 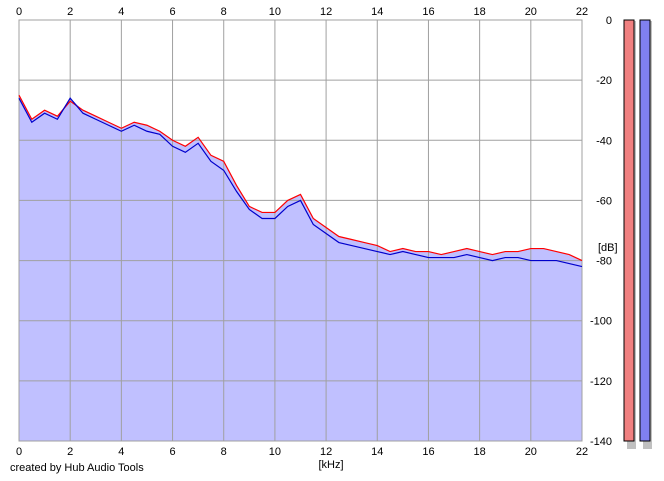 I want to click on y-tick-label: -80, so click(x=604, y=262).